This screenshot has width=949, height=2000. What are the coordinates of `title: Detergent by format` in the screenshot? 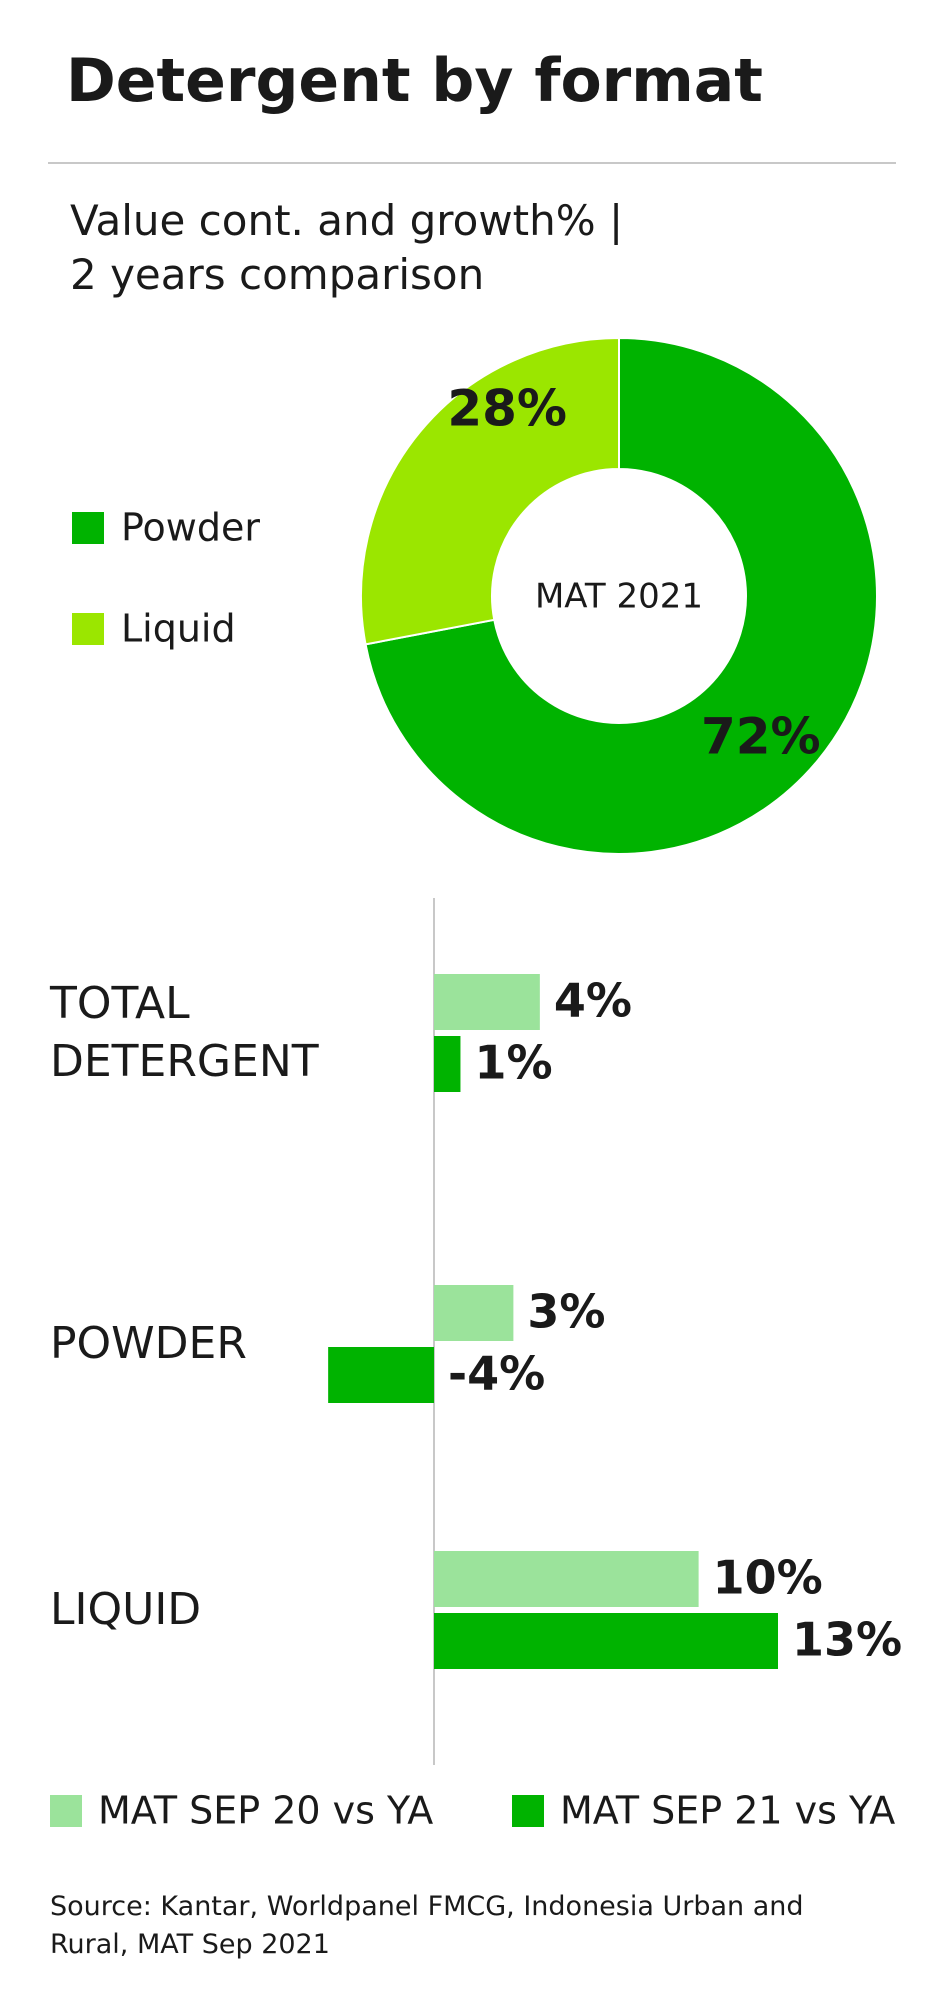 It's located at (414, 81).